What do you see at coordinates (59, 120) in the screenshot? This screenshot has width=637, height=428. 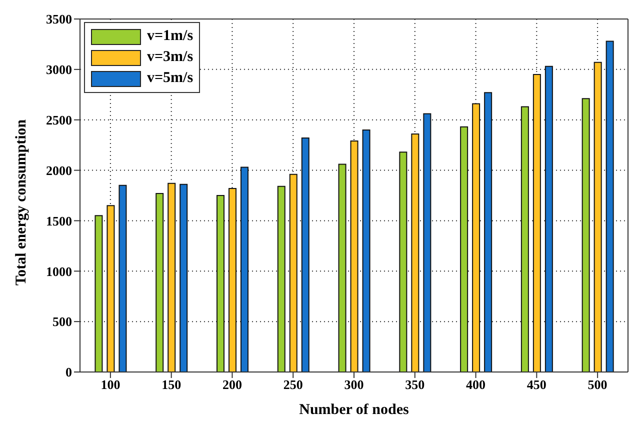 I see `y-tick-label: 2500` at bounding box center [59, 120].